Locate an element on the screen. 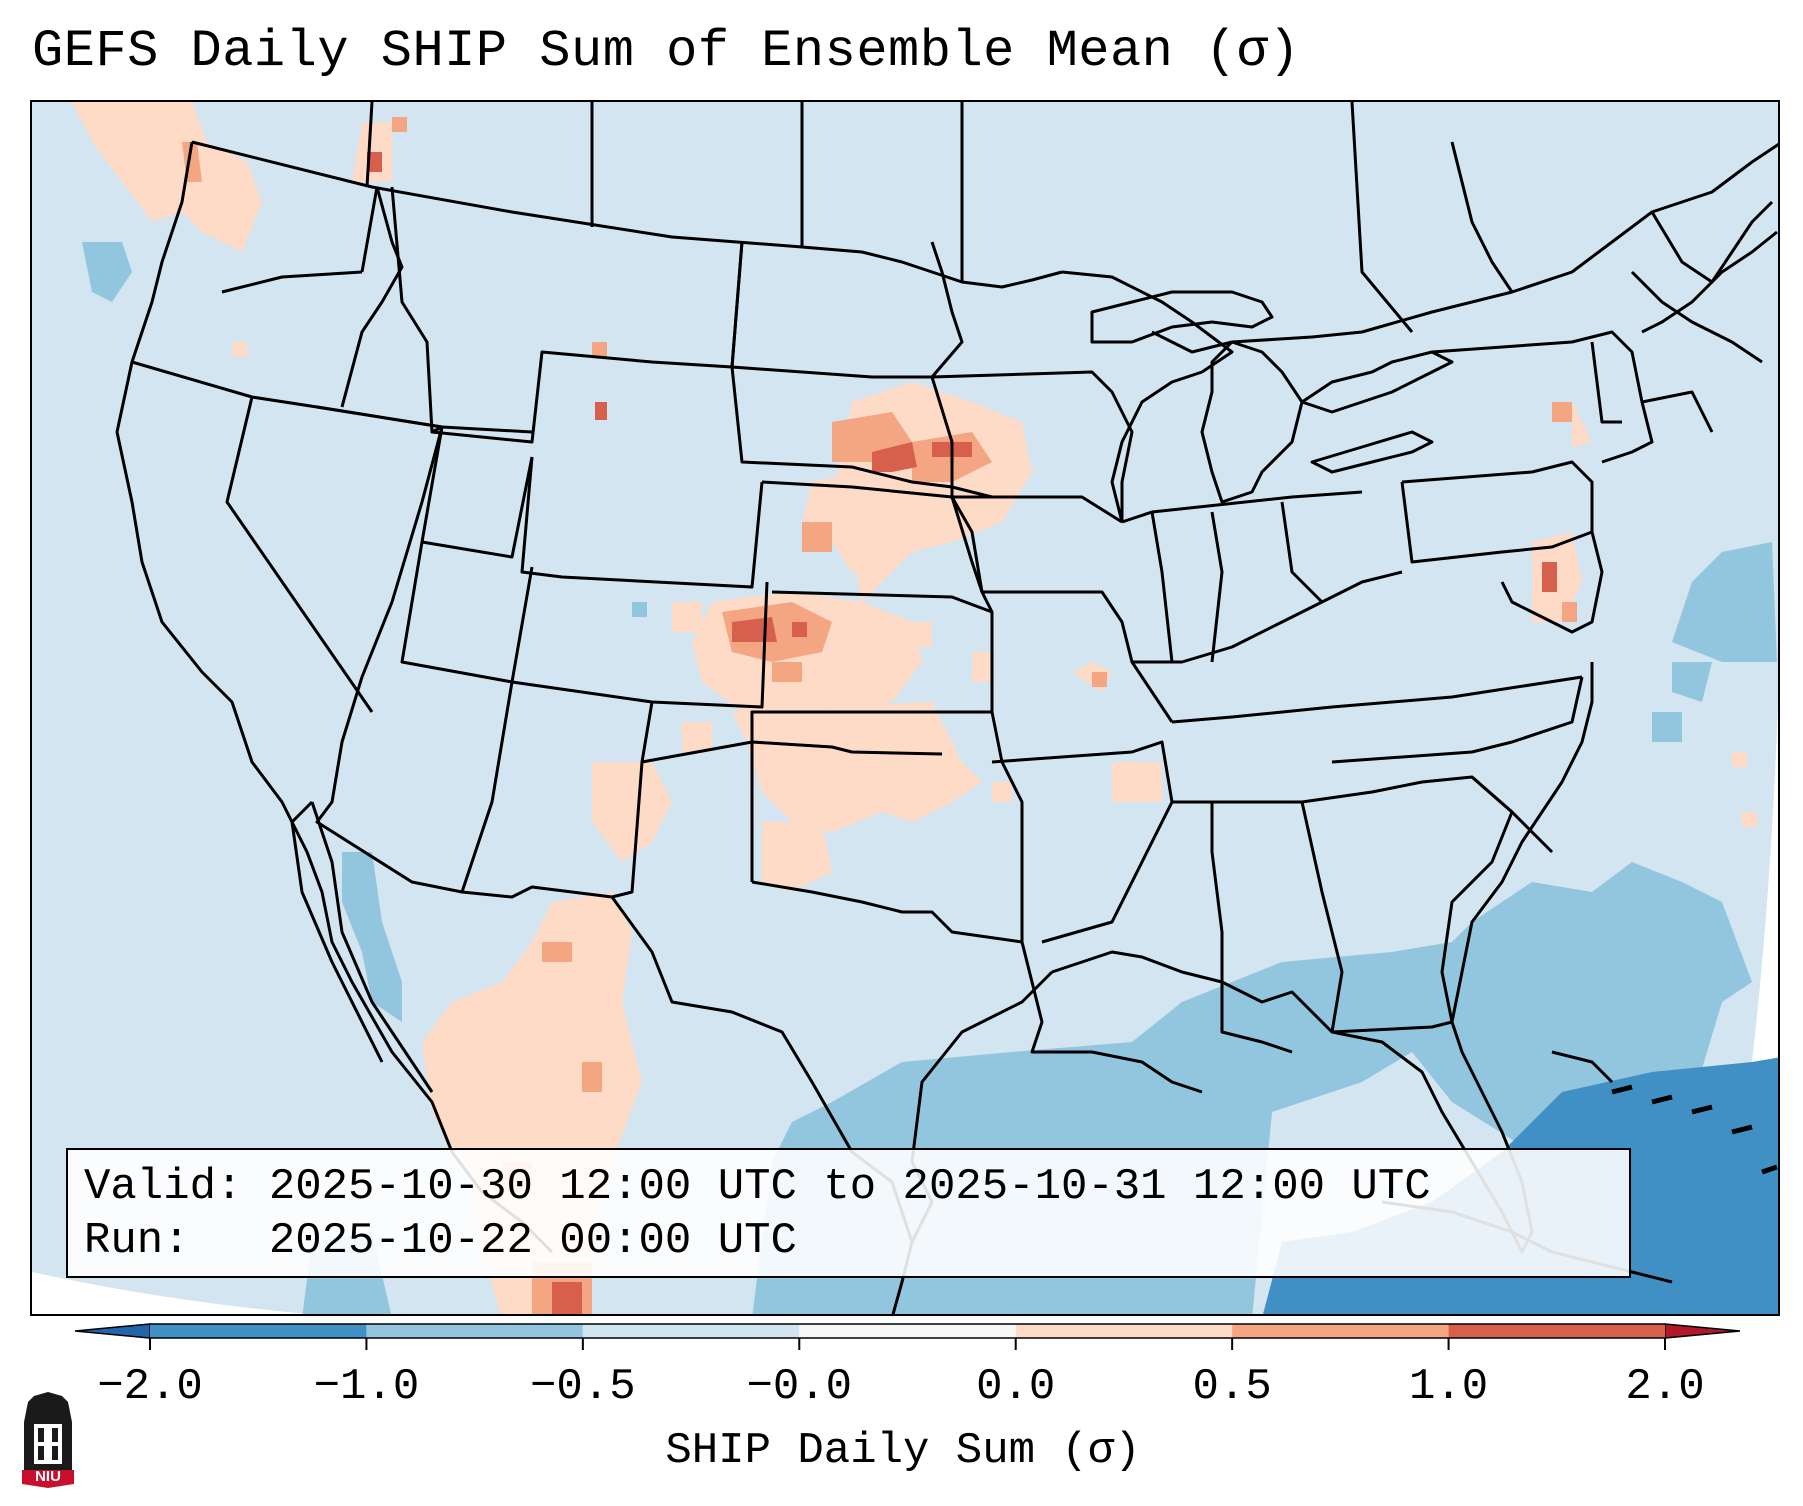 This screenshot has height=1506, width=1803. colorbar-under-triangle is located at coordinates (112, 1331).